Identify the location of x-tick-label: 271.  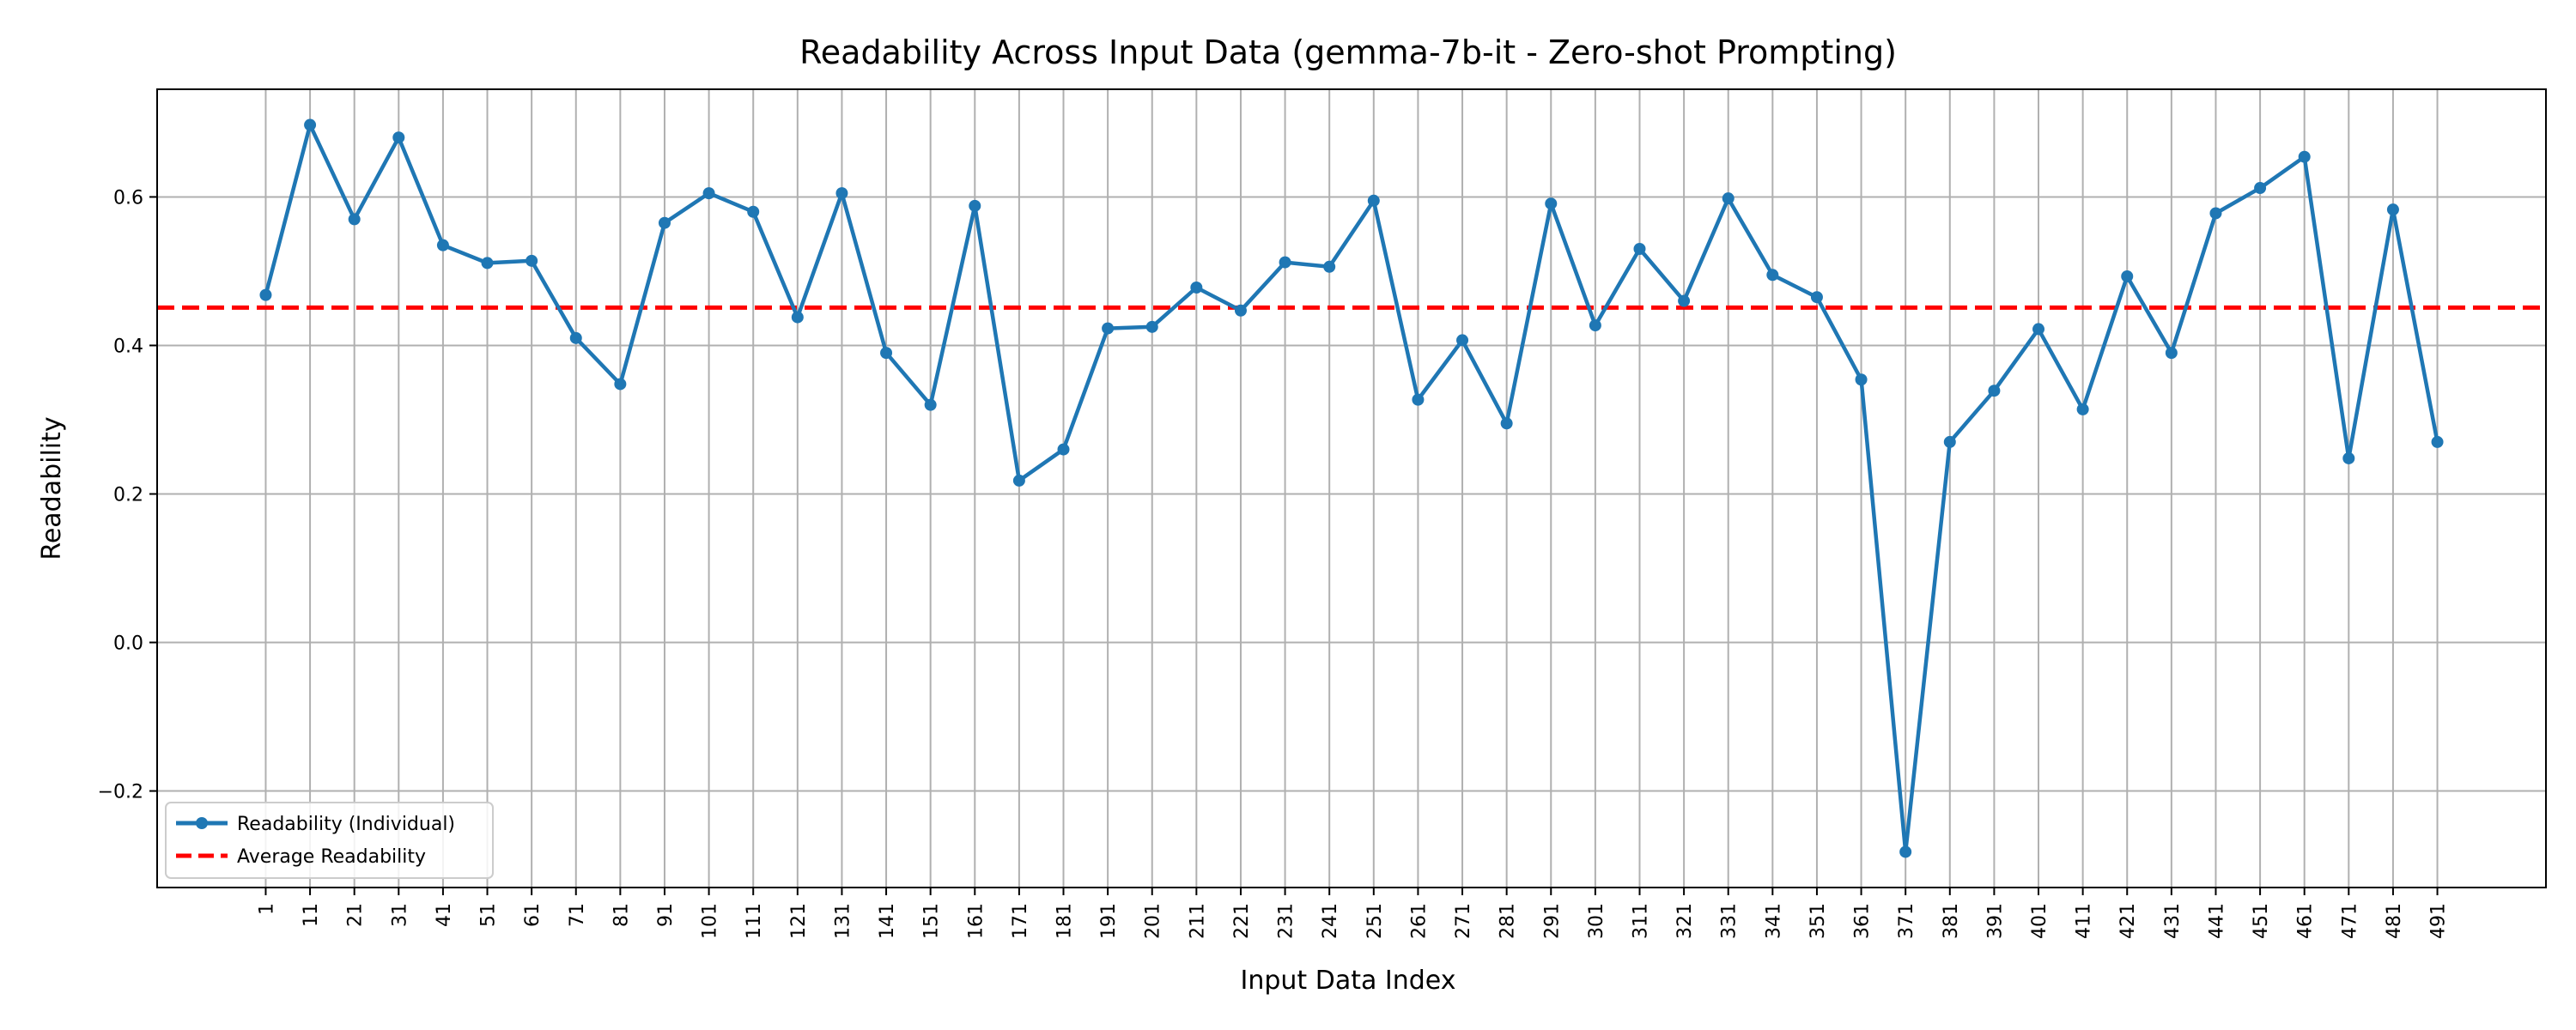
(1463, 921).